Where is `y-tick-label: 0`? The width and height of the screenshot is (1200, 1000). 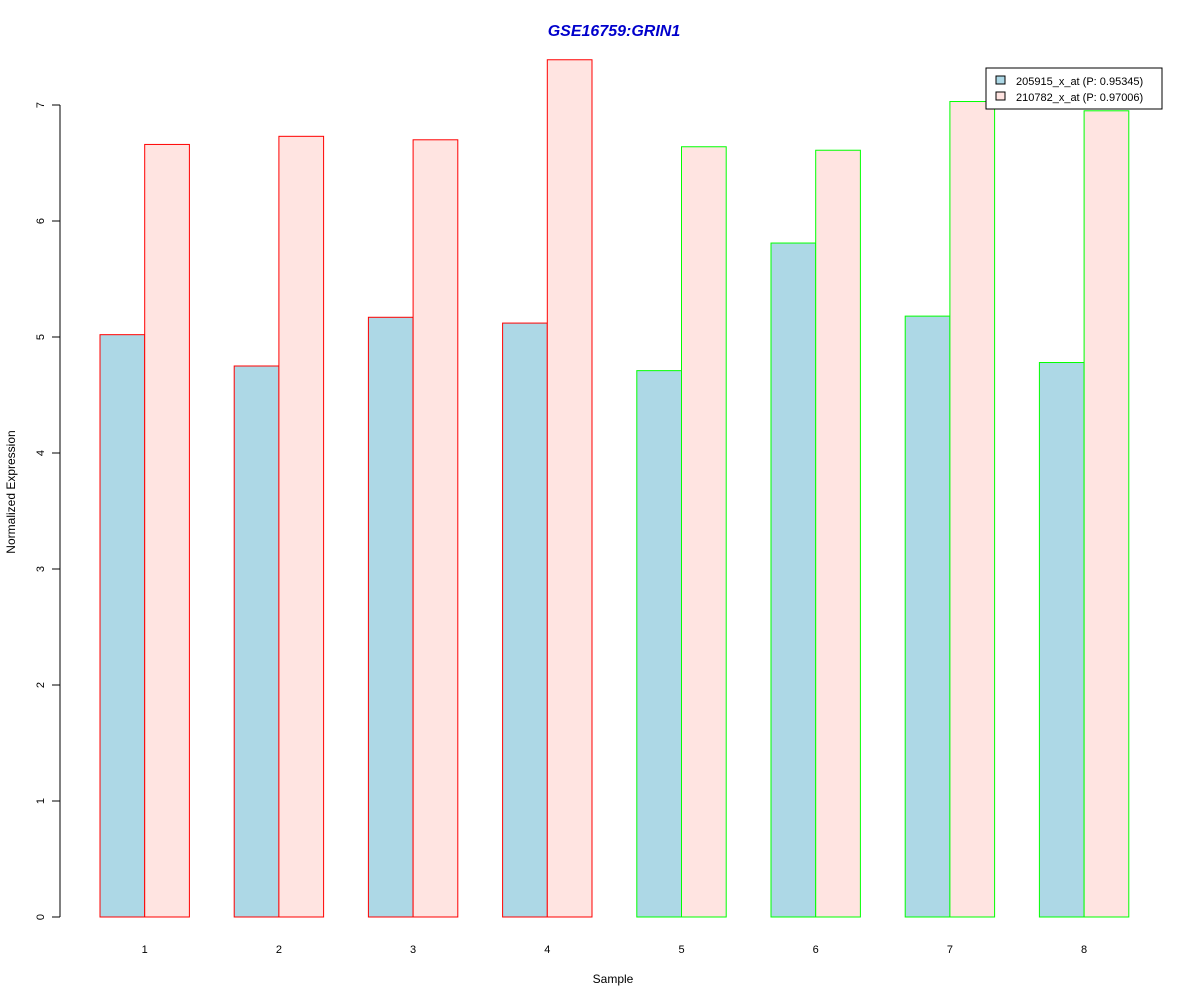 y-tick-label: 0 is located at coordinates (41, 917).